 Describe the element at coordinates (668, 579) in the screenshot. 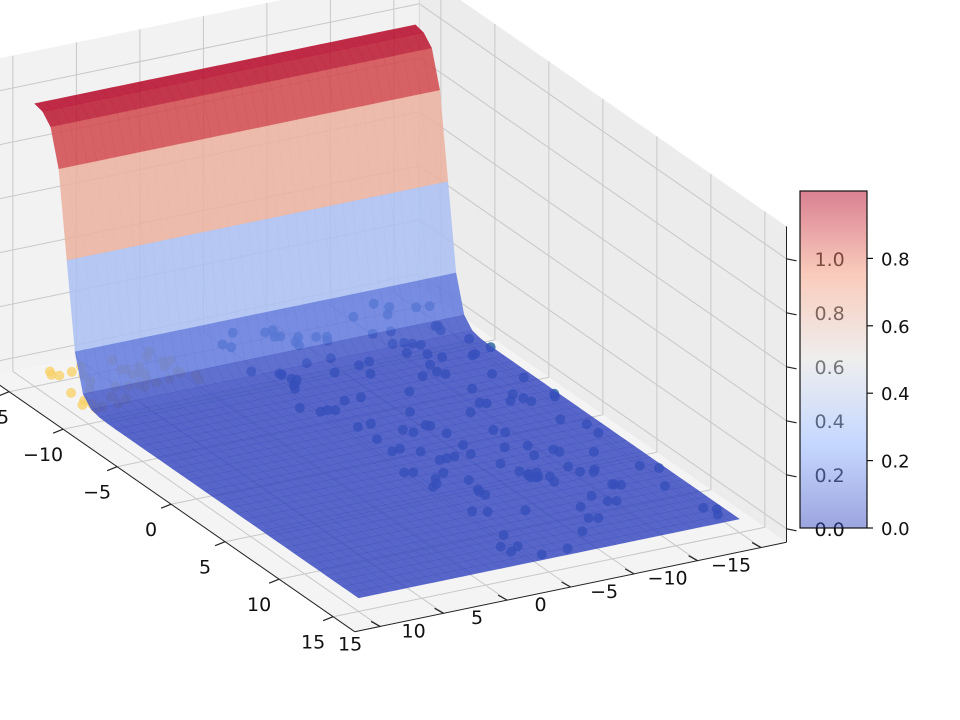

I see `x-tick-label: −10` at that location.